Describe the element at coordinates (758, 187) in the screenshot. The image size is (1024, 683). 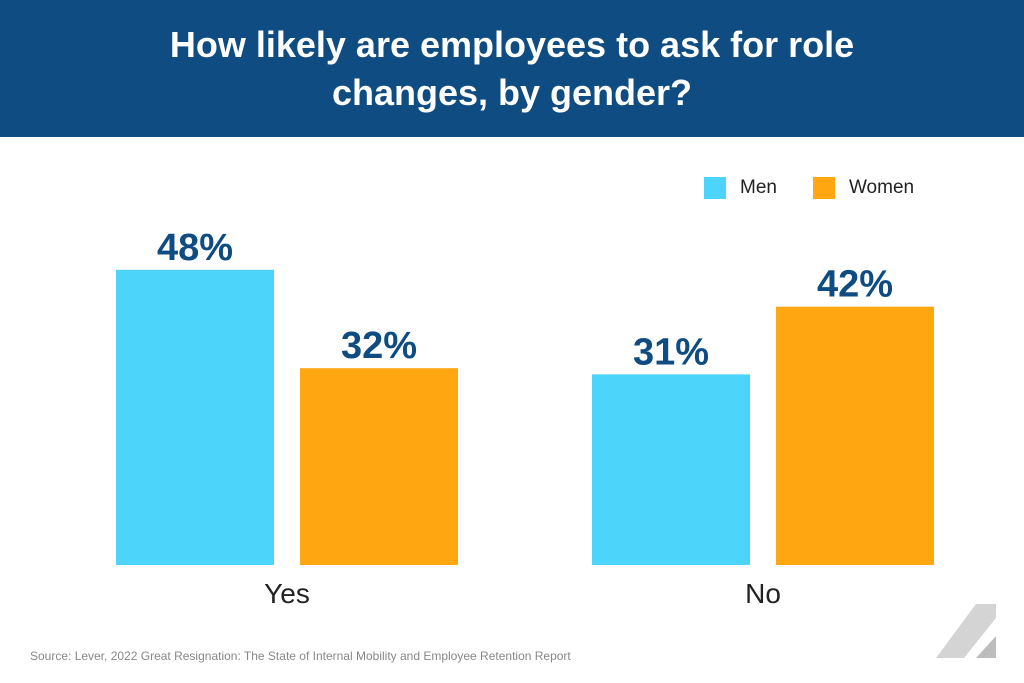
I see `legend-label-men: Men` at that location.